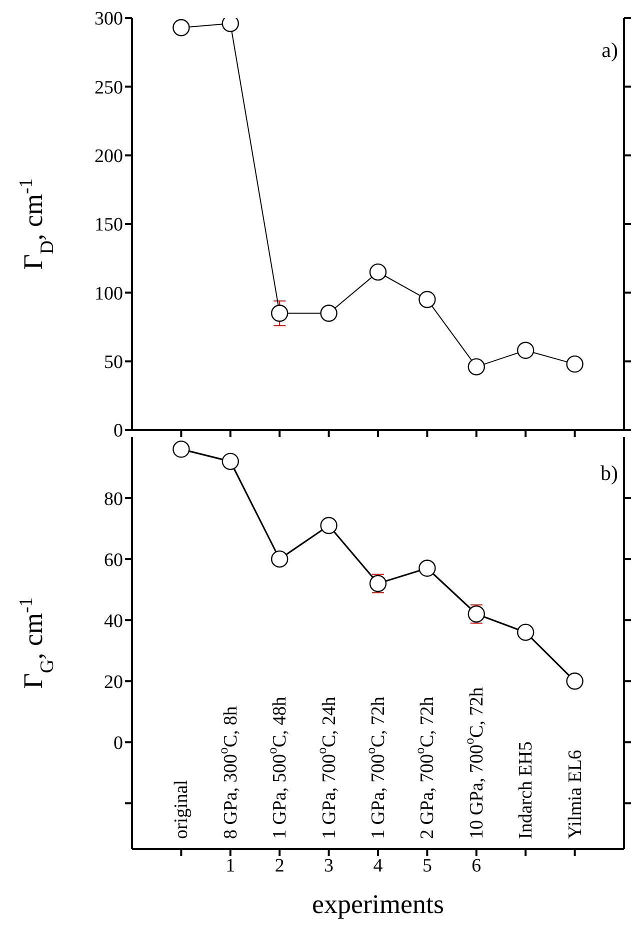  Describe the element at coordinates (113, 499) in the screenshot. I see `y-tick-label: 80` at that location.